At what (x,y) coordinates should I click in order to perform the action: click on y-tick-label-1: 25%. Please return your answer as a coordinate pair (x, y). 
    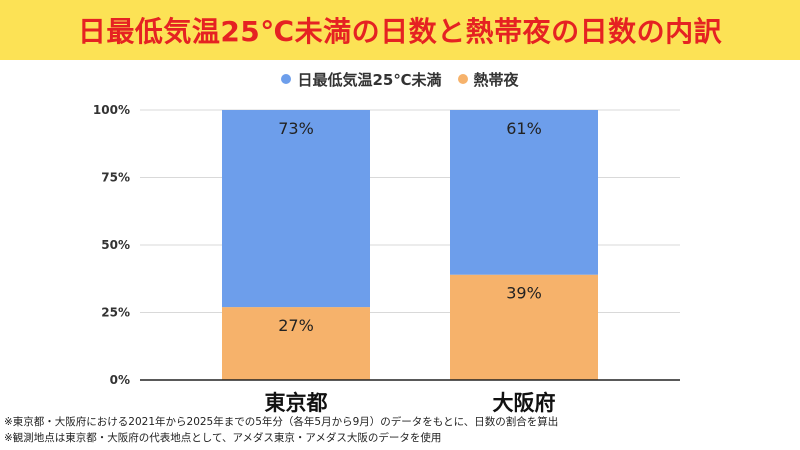
    Looking at the image, I should click on (115, 313).